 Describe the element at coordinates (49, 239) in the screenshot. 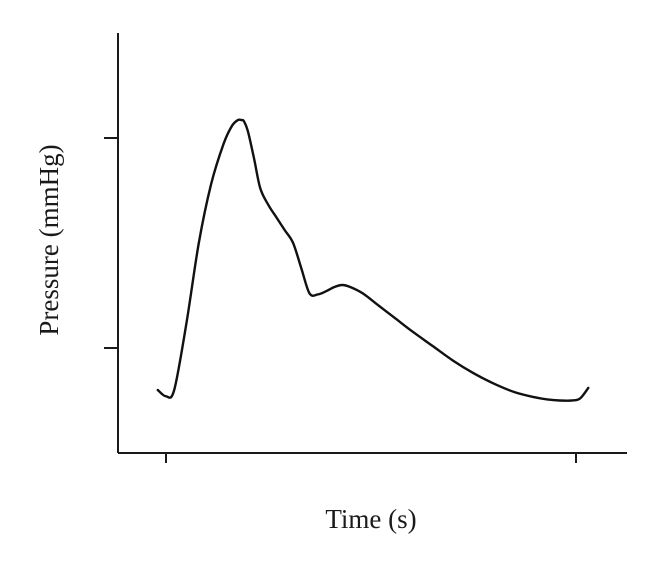

I see `y-axis-label: Pressure (mmHg)` at that location.